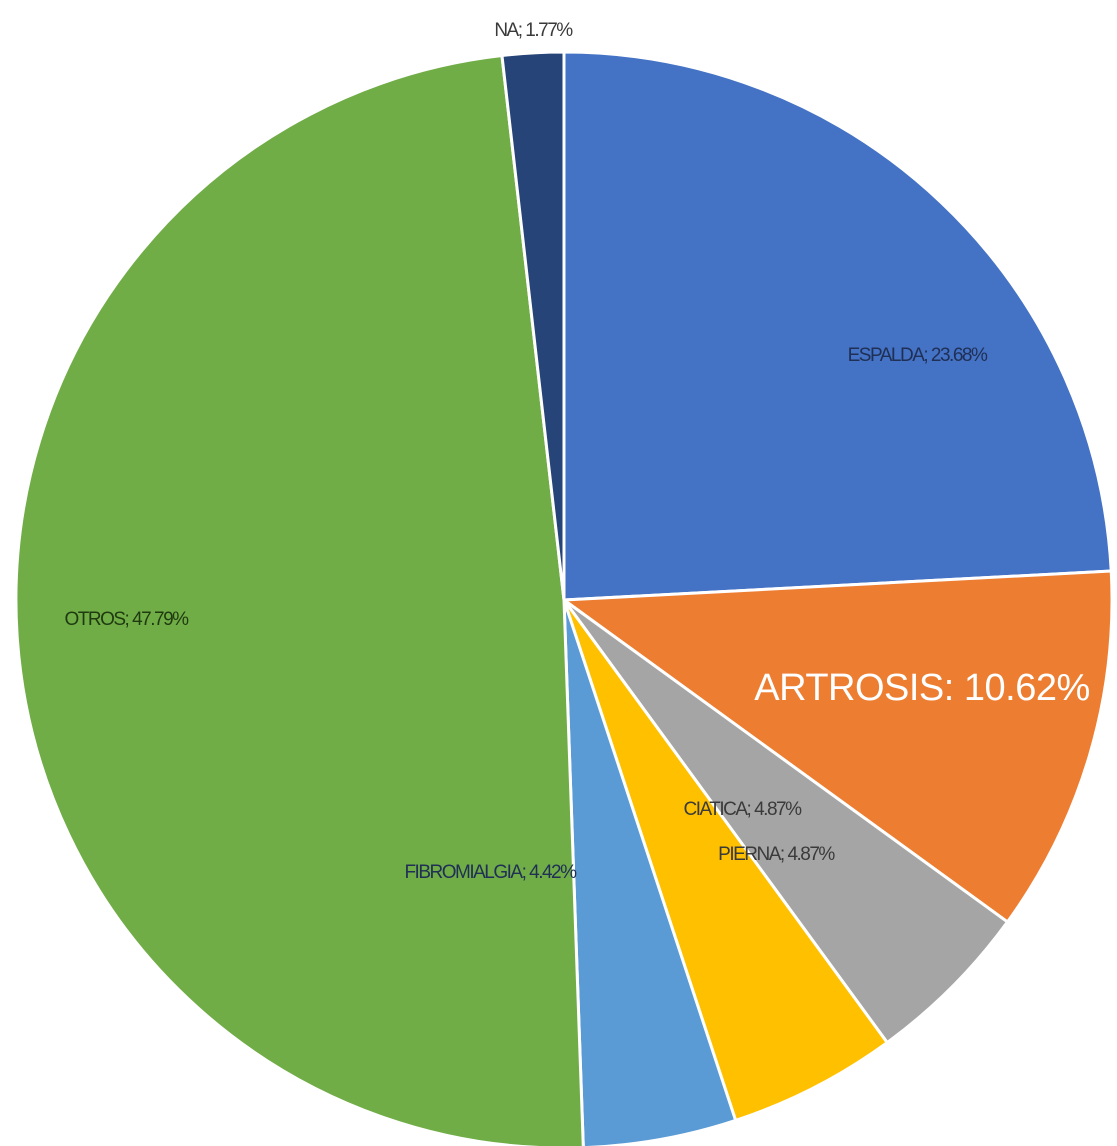 This screenshot has height=1146, width=1117. I want to click on data-label-artrosis: ARTROSIS: 10.62%, so click(922, 688).